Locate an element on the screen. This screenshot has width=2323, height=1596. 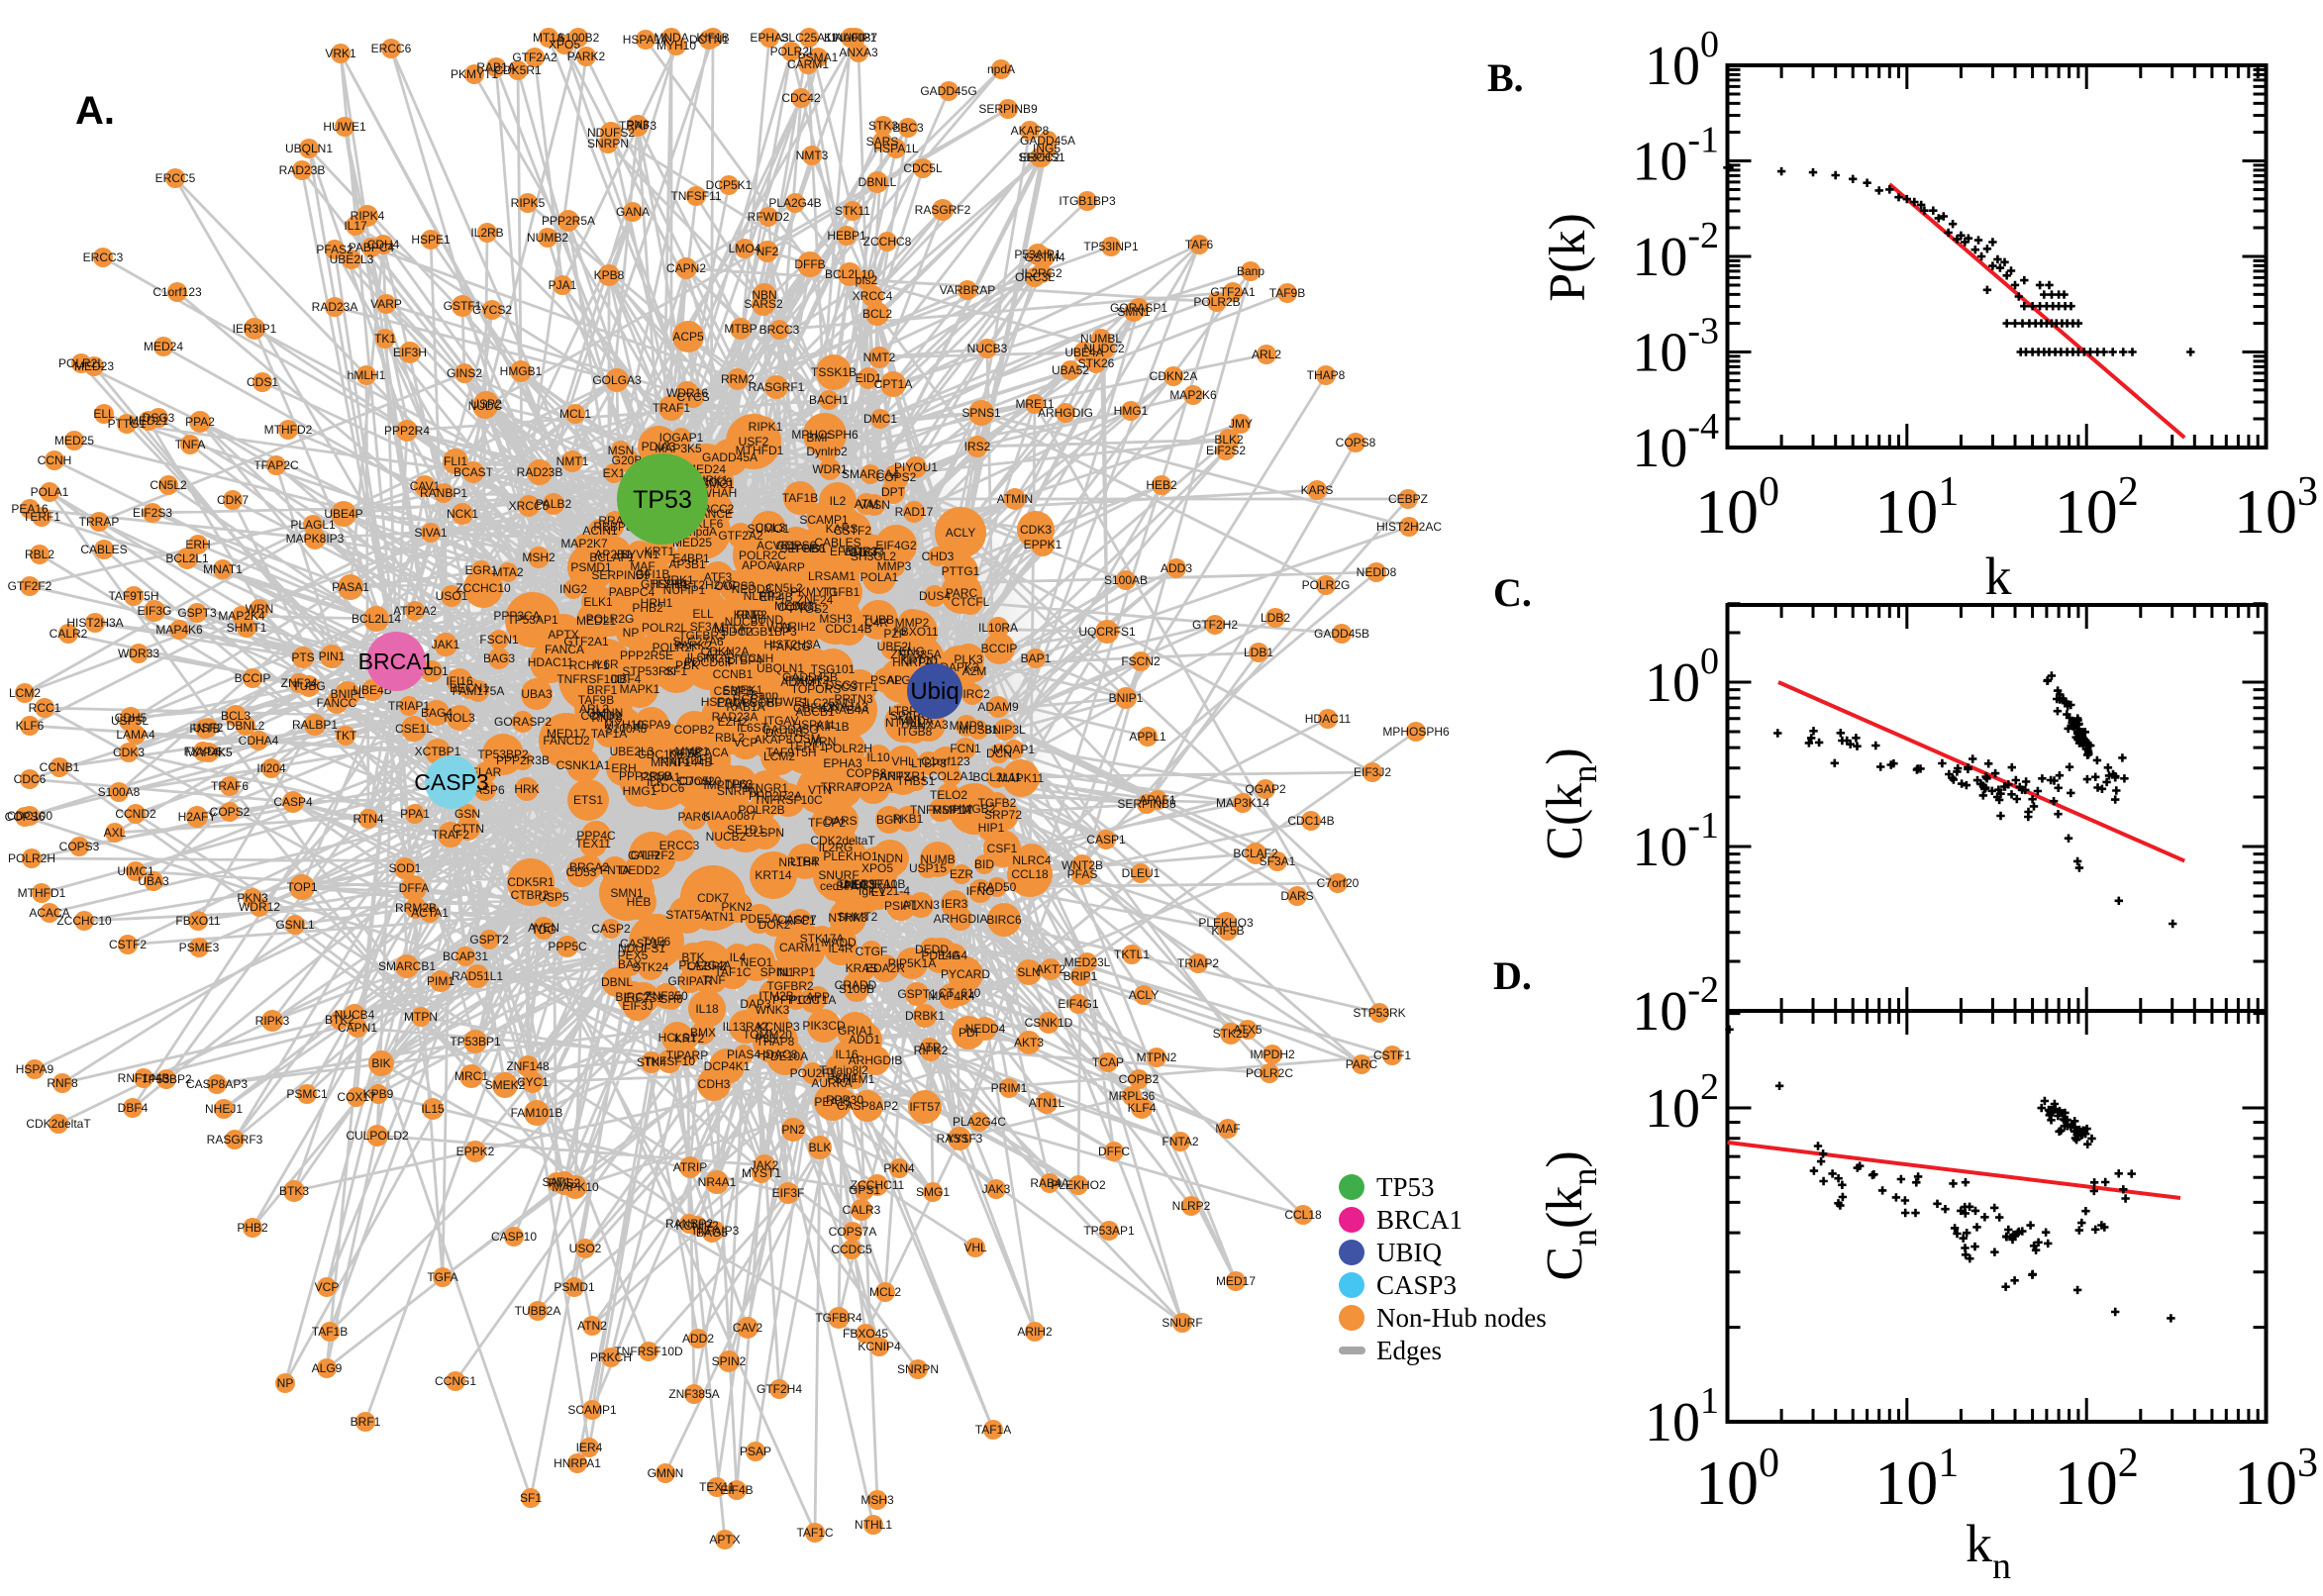
svg-text: PIN1 is located at coordinates (332, 656).